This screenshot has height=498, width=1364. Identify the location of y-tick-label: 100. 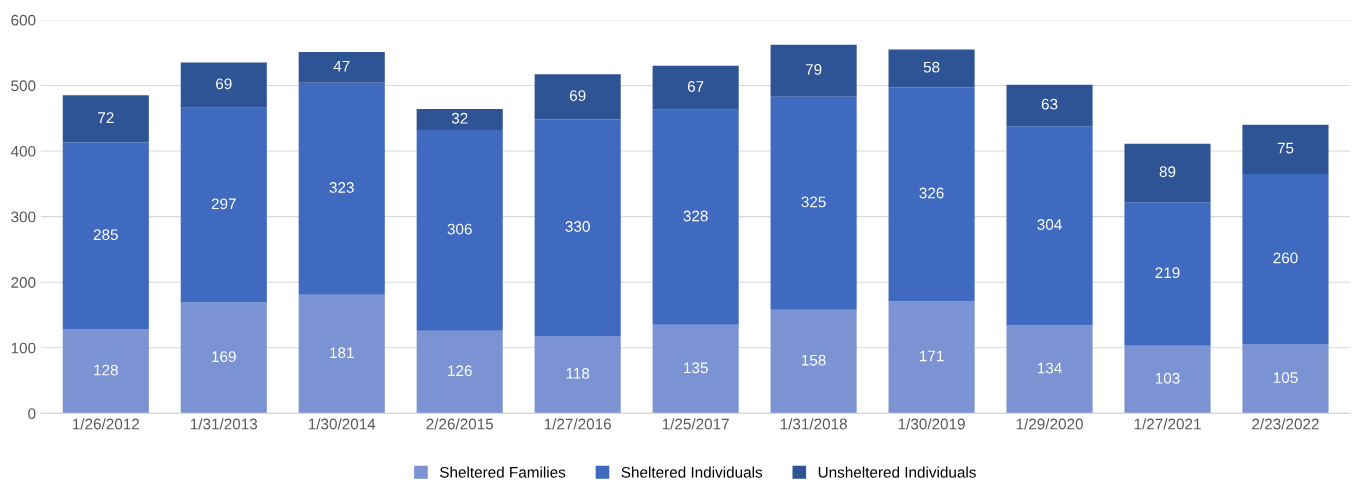
(23, 348).